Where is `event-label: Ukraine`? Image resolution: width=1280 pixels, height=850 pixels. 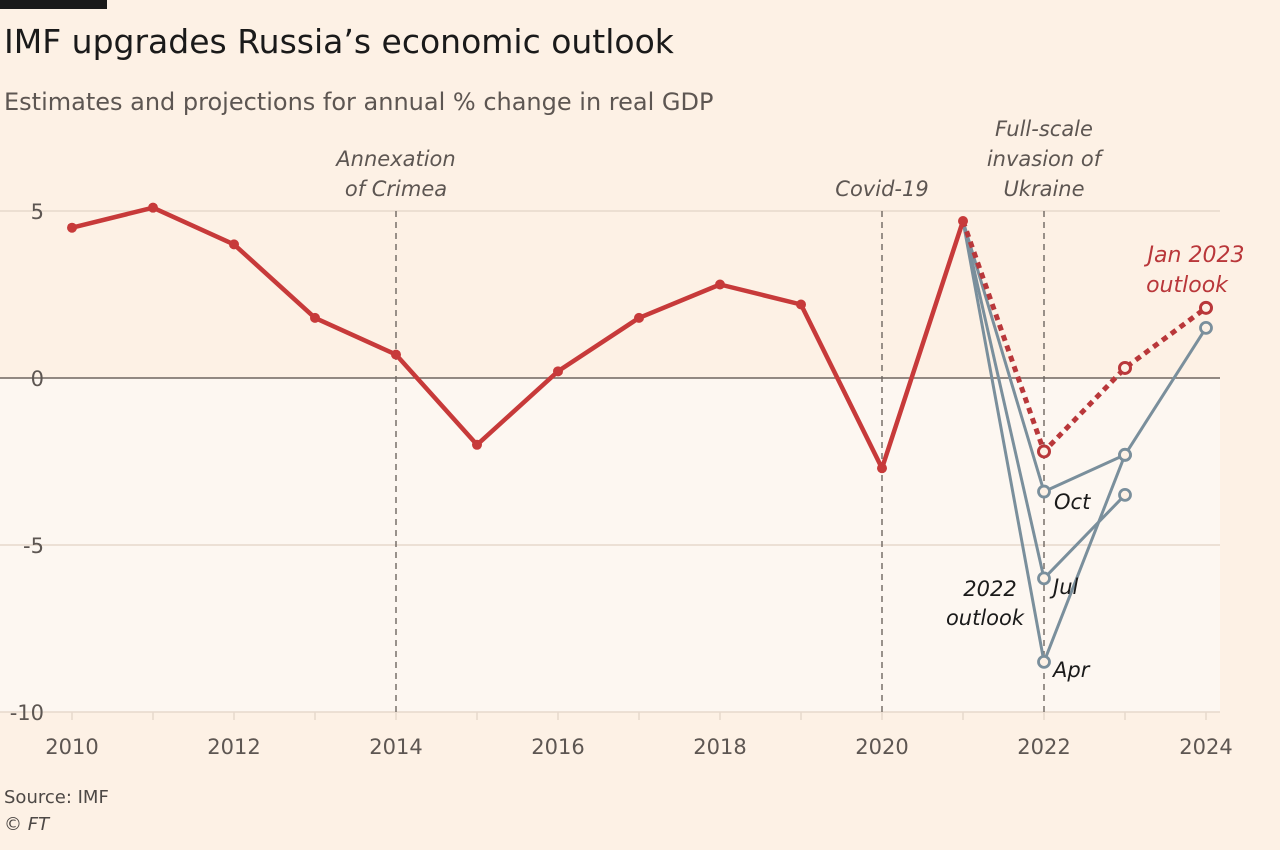 event-label: Ukraine is located at coordinates (1043, 189).